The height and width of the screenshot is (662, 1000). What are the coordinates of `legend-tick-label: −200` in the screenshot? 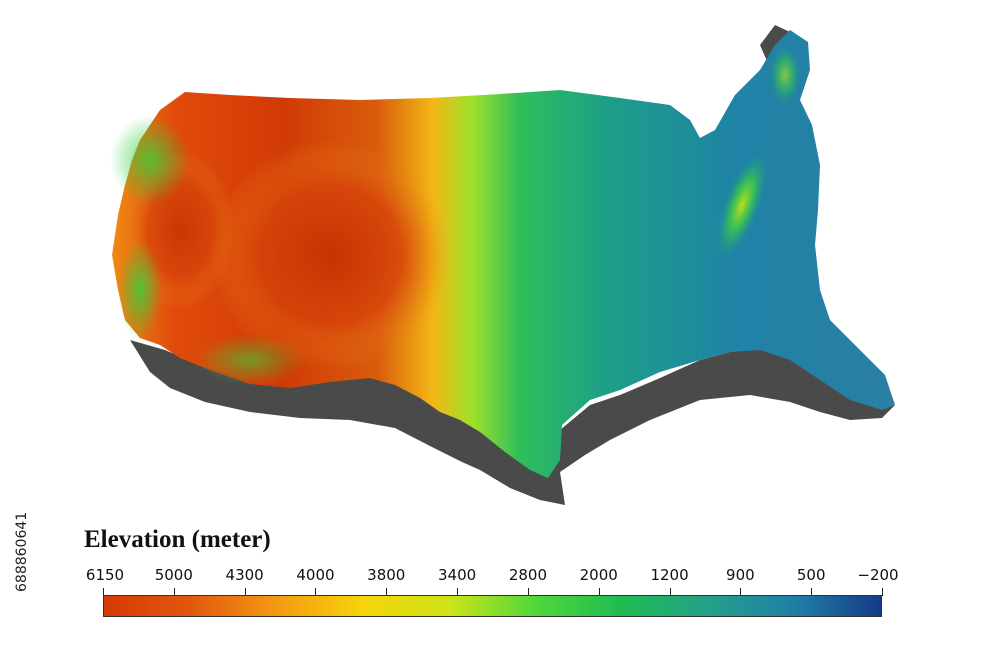 It's located at (878, 575).